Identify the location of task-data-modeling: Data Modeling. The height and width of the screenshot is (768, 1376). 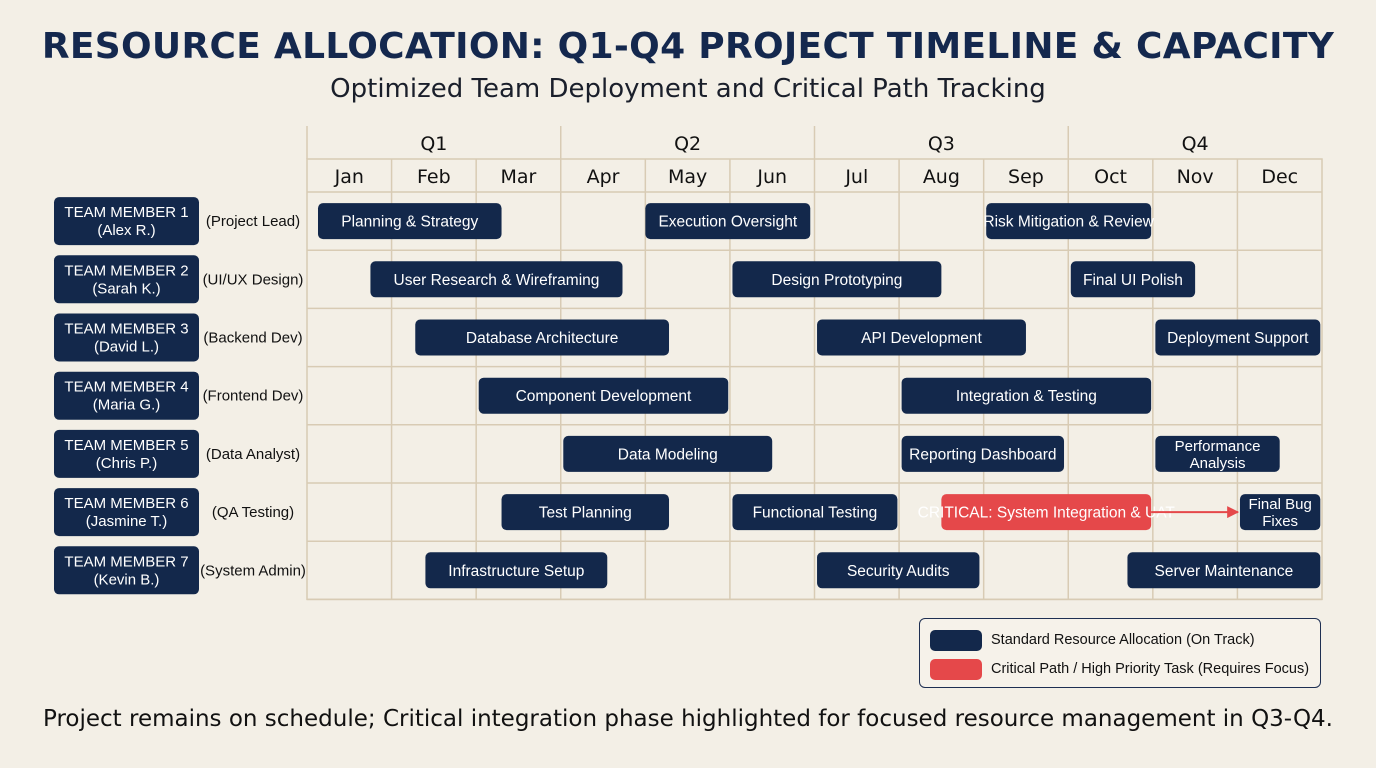
(668, 453).